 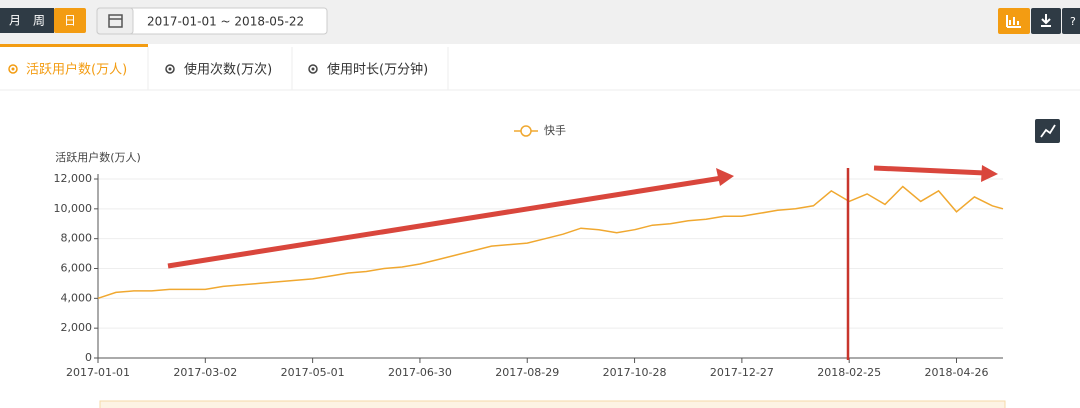 I want to click on tab-label-active: 活跃用户数(万人), so click(x=76, y=70).